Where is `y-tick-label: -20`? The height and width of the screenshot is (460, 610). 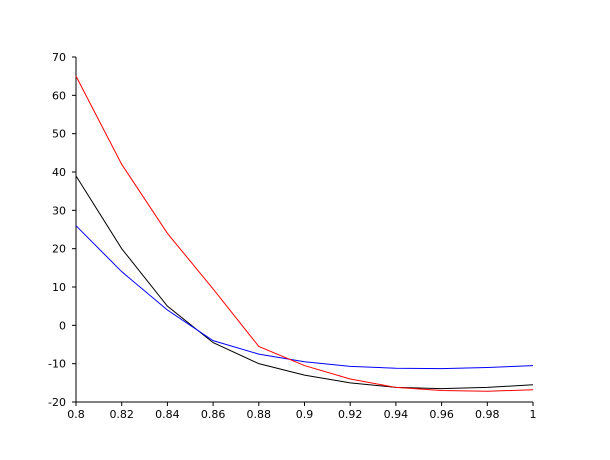 y-tick-label: -20 is located at coordinates (57, 402).